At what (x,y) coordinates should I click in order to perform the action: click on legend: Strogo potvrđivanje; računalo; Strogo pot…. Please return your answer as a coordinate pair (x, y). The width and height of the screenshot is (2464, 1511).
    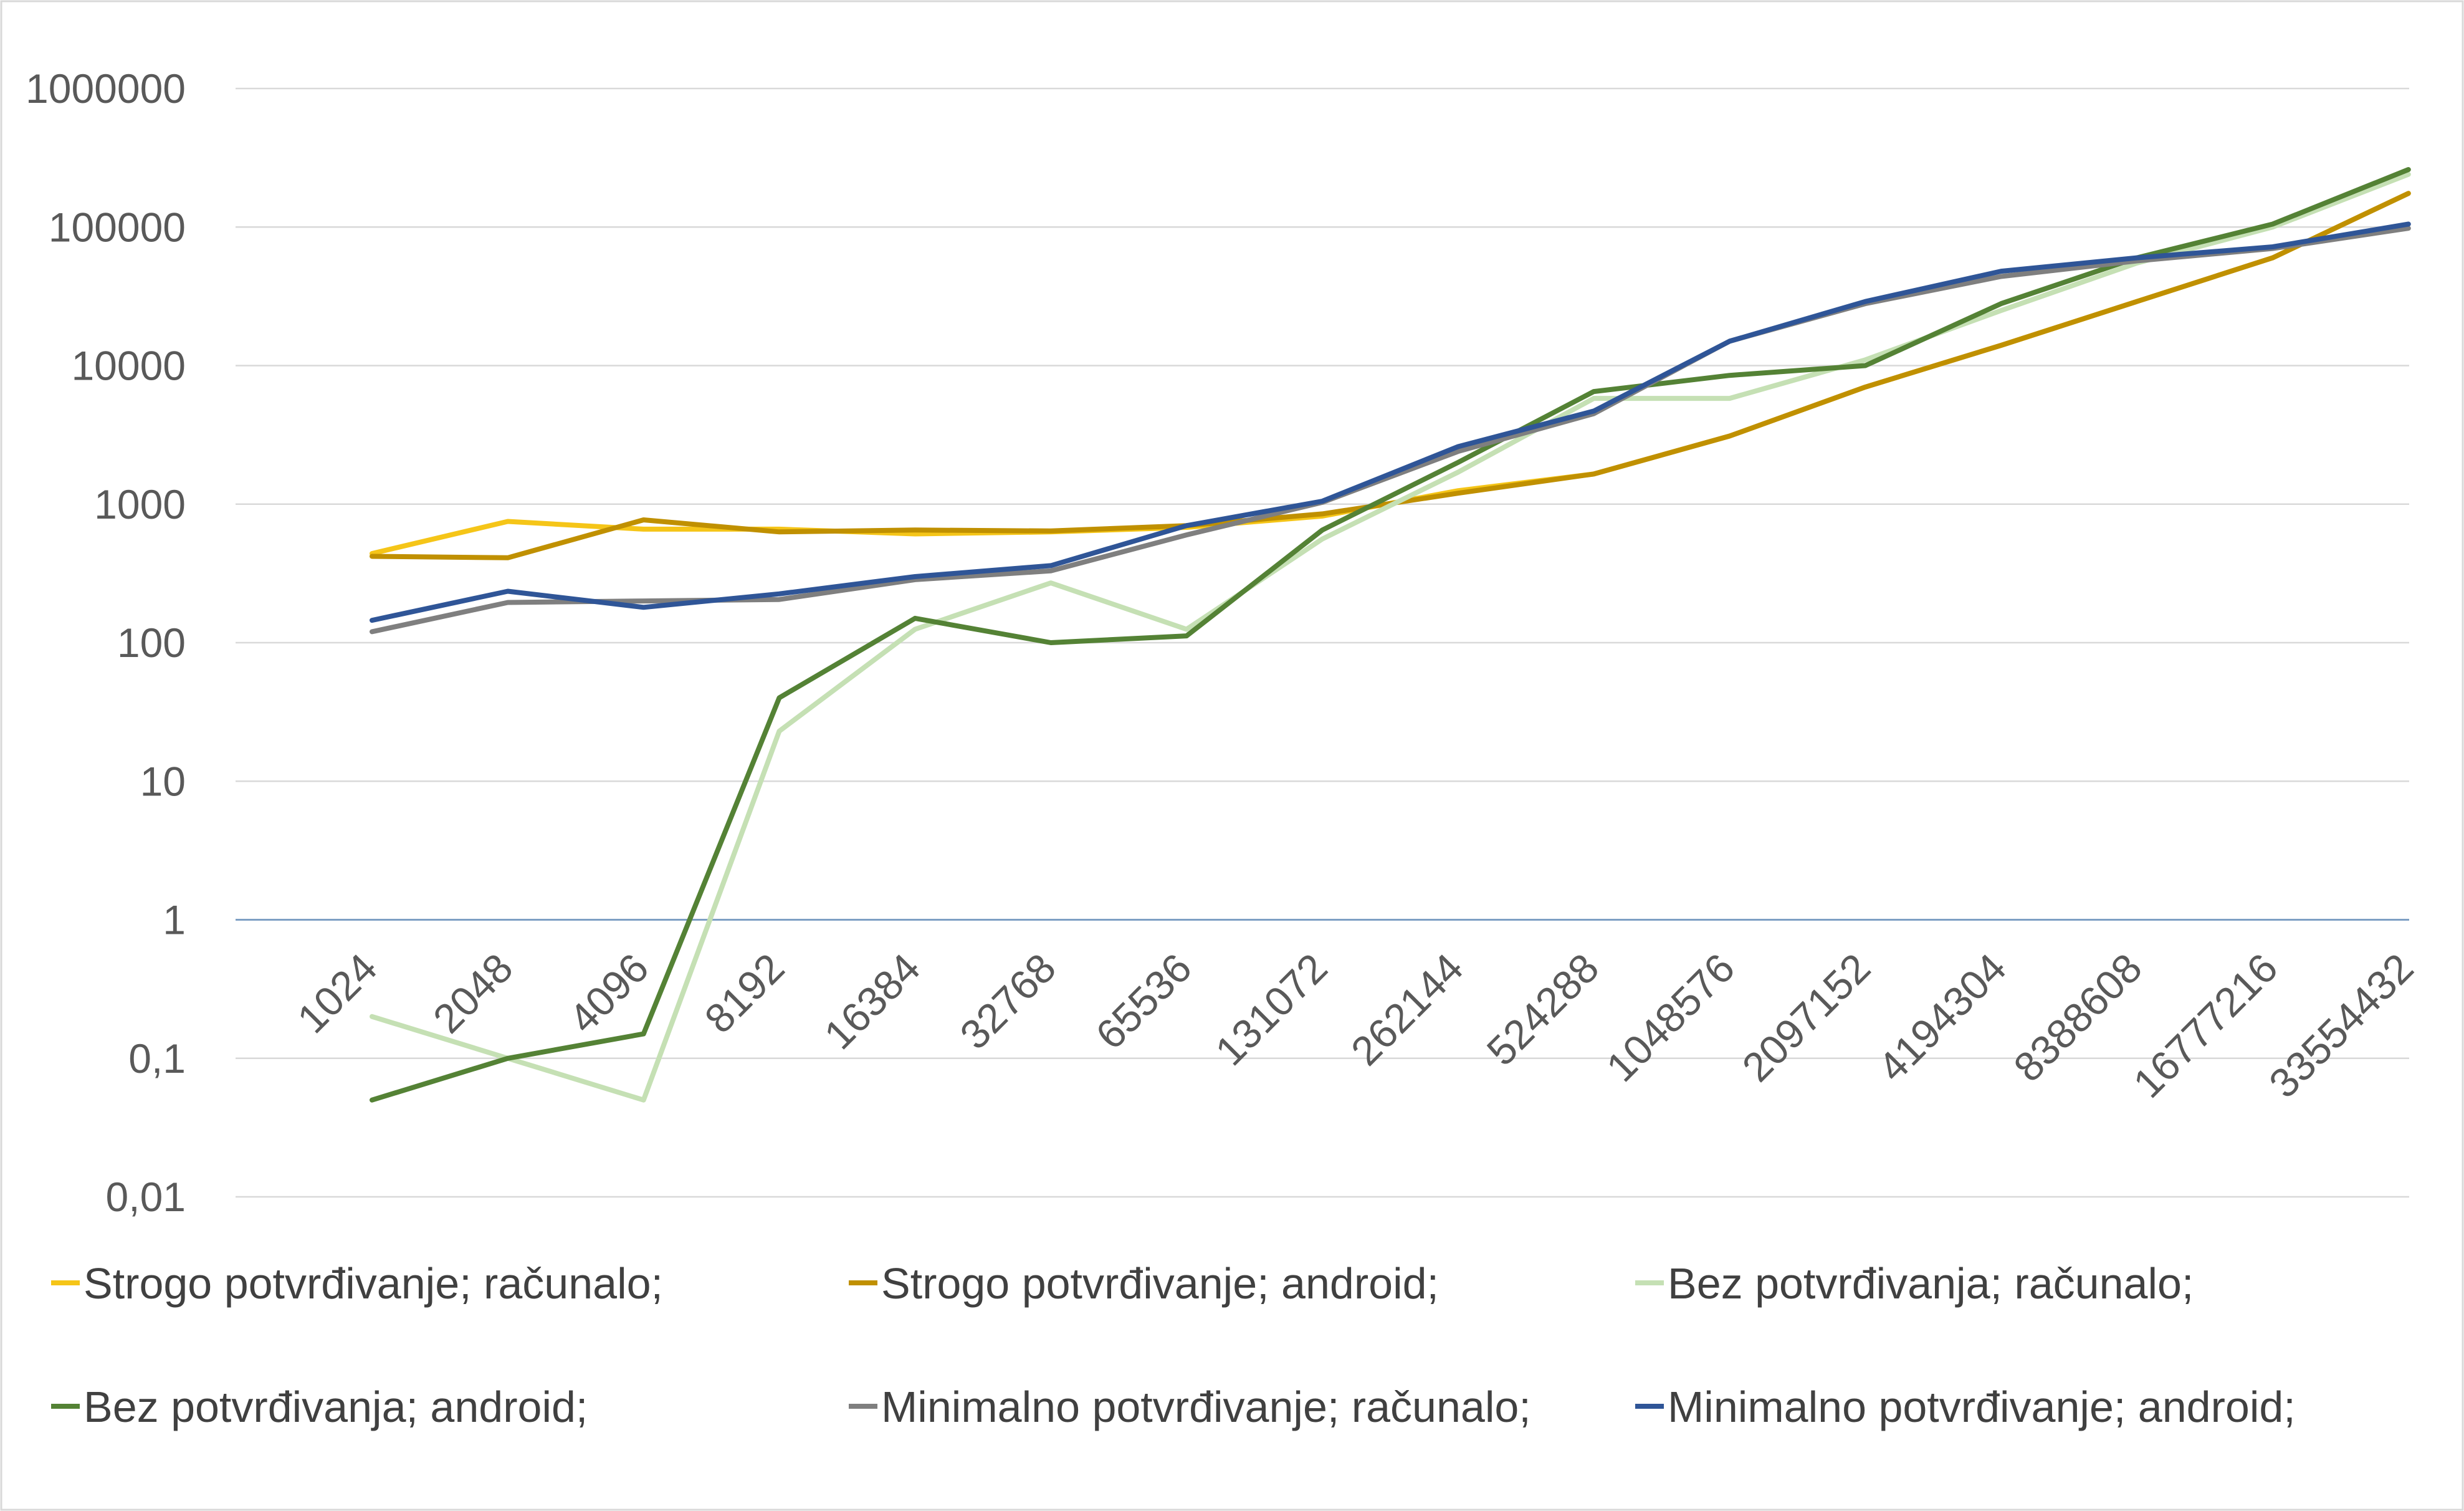
    Looking at the image, I should click on (1173, 1345).